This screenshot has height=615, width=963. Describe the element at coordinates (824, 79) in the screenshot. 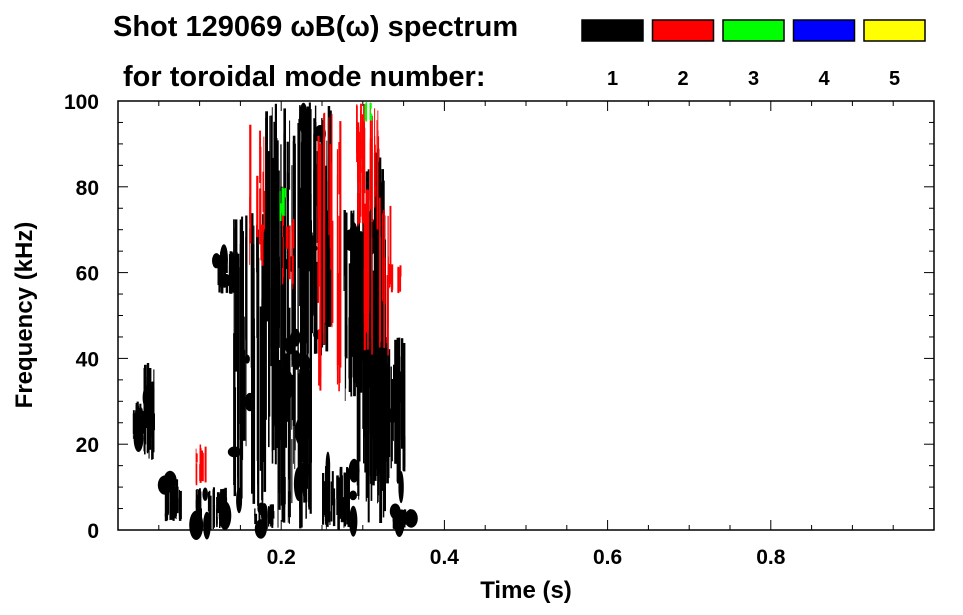

I see `legend-label-4: 4` at that location.